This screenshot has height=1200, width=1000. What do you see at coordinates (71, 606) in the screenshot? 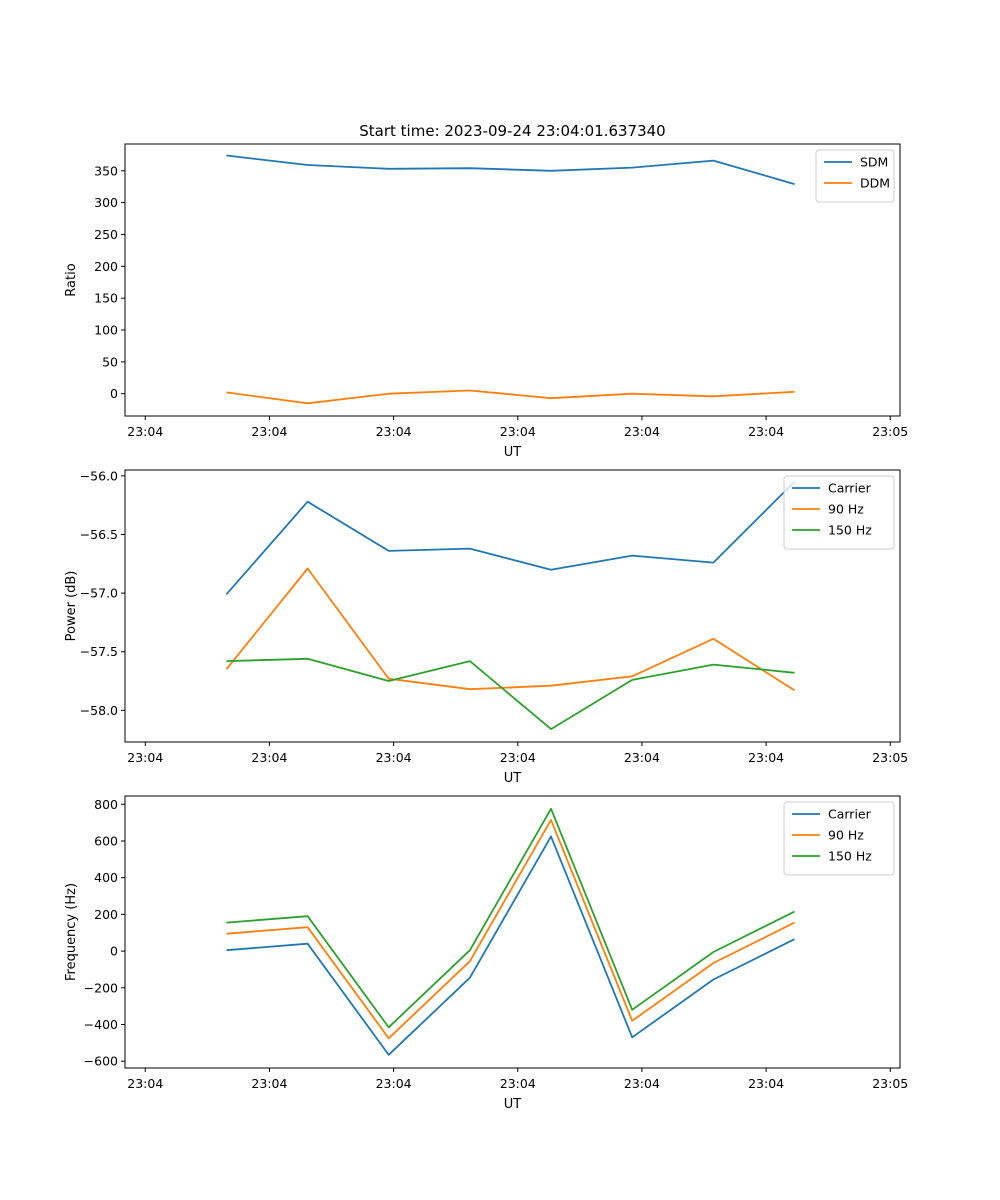
I see `y-axis-label: Power (dB)` at bounding box center [71, 606].